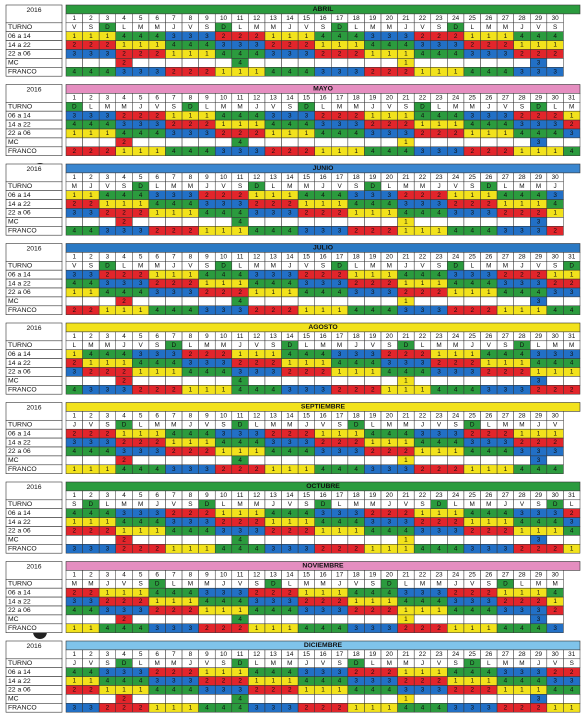 Image resolution: width=585 pixels, height=721 pixels. I want to click on day-number: 18, so click(357, 416).